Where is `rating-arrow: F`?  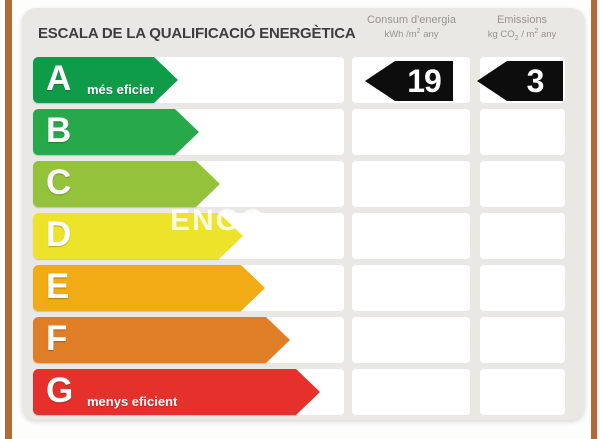
rating-arrow: F is located at coordinates (161, 340).